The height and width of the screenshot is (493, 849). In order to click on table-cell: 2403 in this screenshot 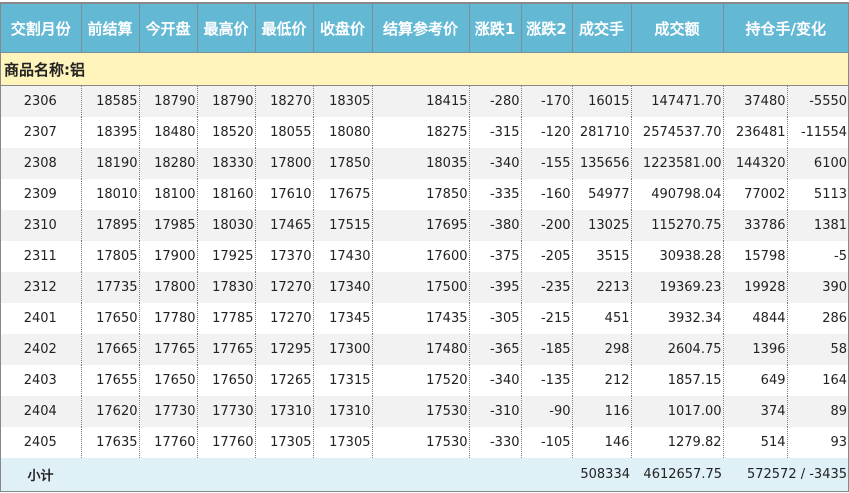, I will do `click(41, 380)`.